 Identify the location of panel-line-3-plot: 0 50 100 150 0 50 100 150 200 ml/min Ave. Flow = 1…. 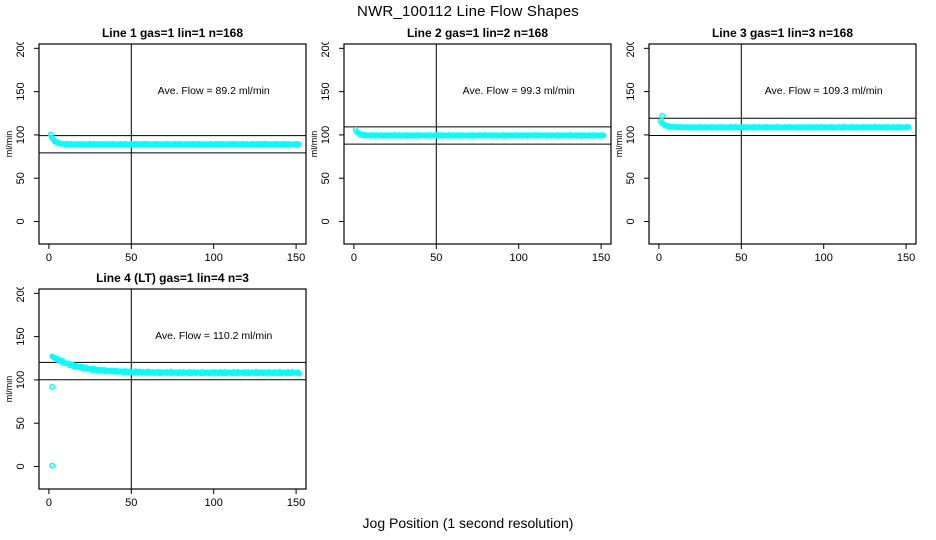
(766, 153).